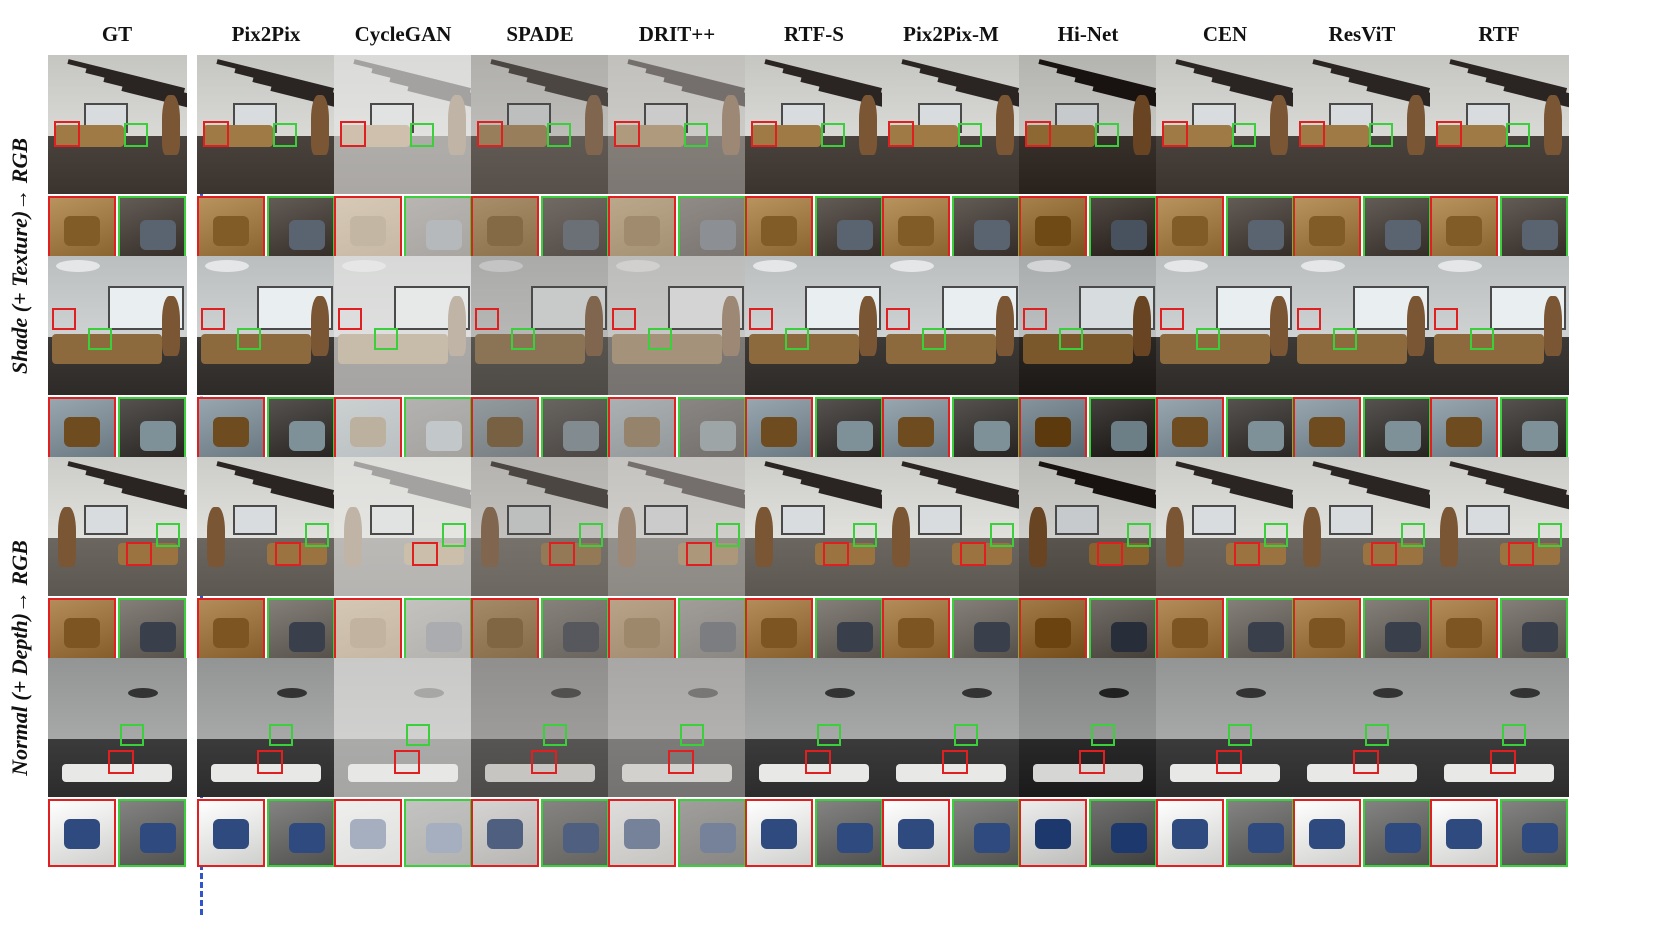  What do you see at coordinates (20, 658) in the screenshot?
I see `row-group-label: Normal (+ Depth)→ RGB` at bounding box center [20, 658].